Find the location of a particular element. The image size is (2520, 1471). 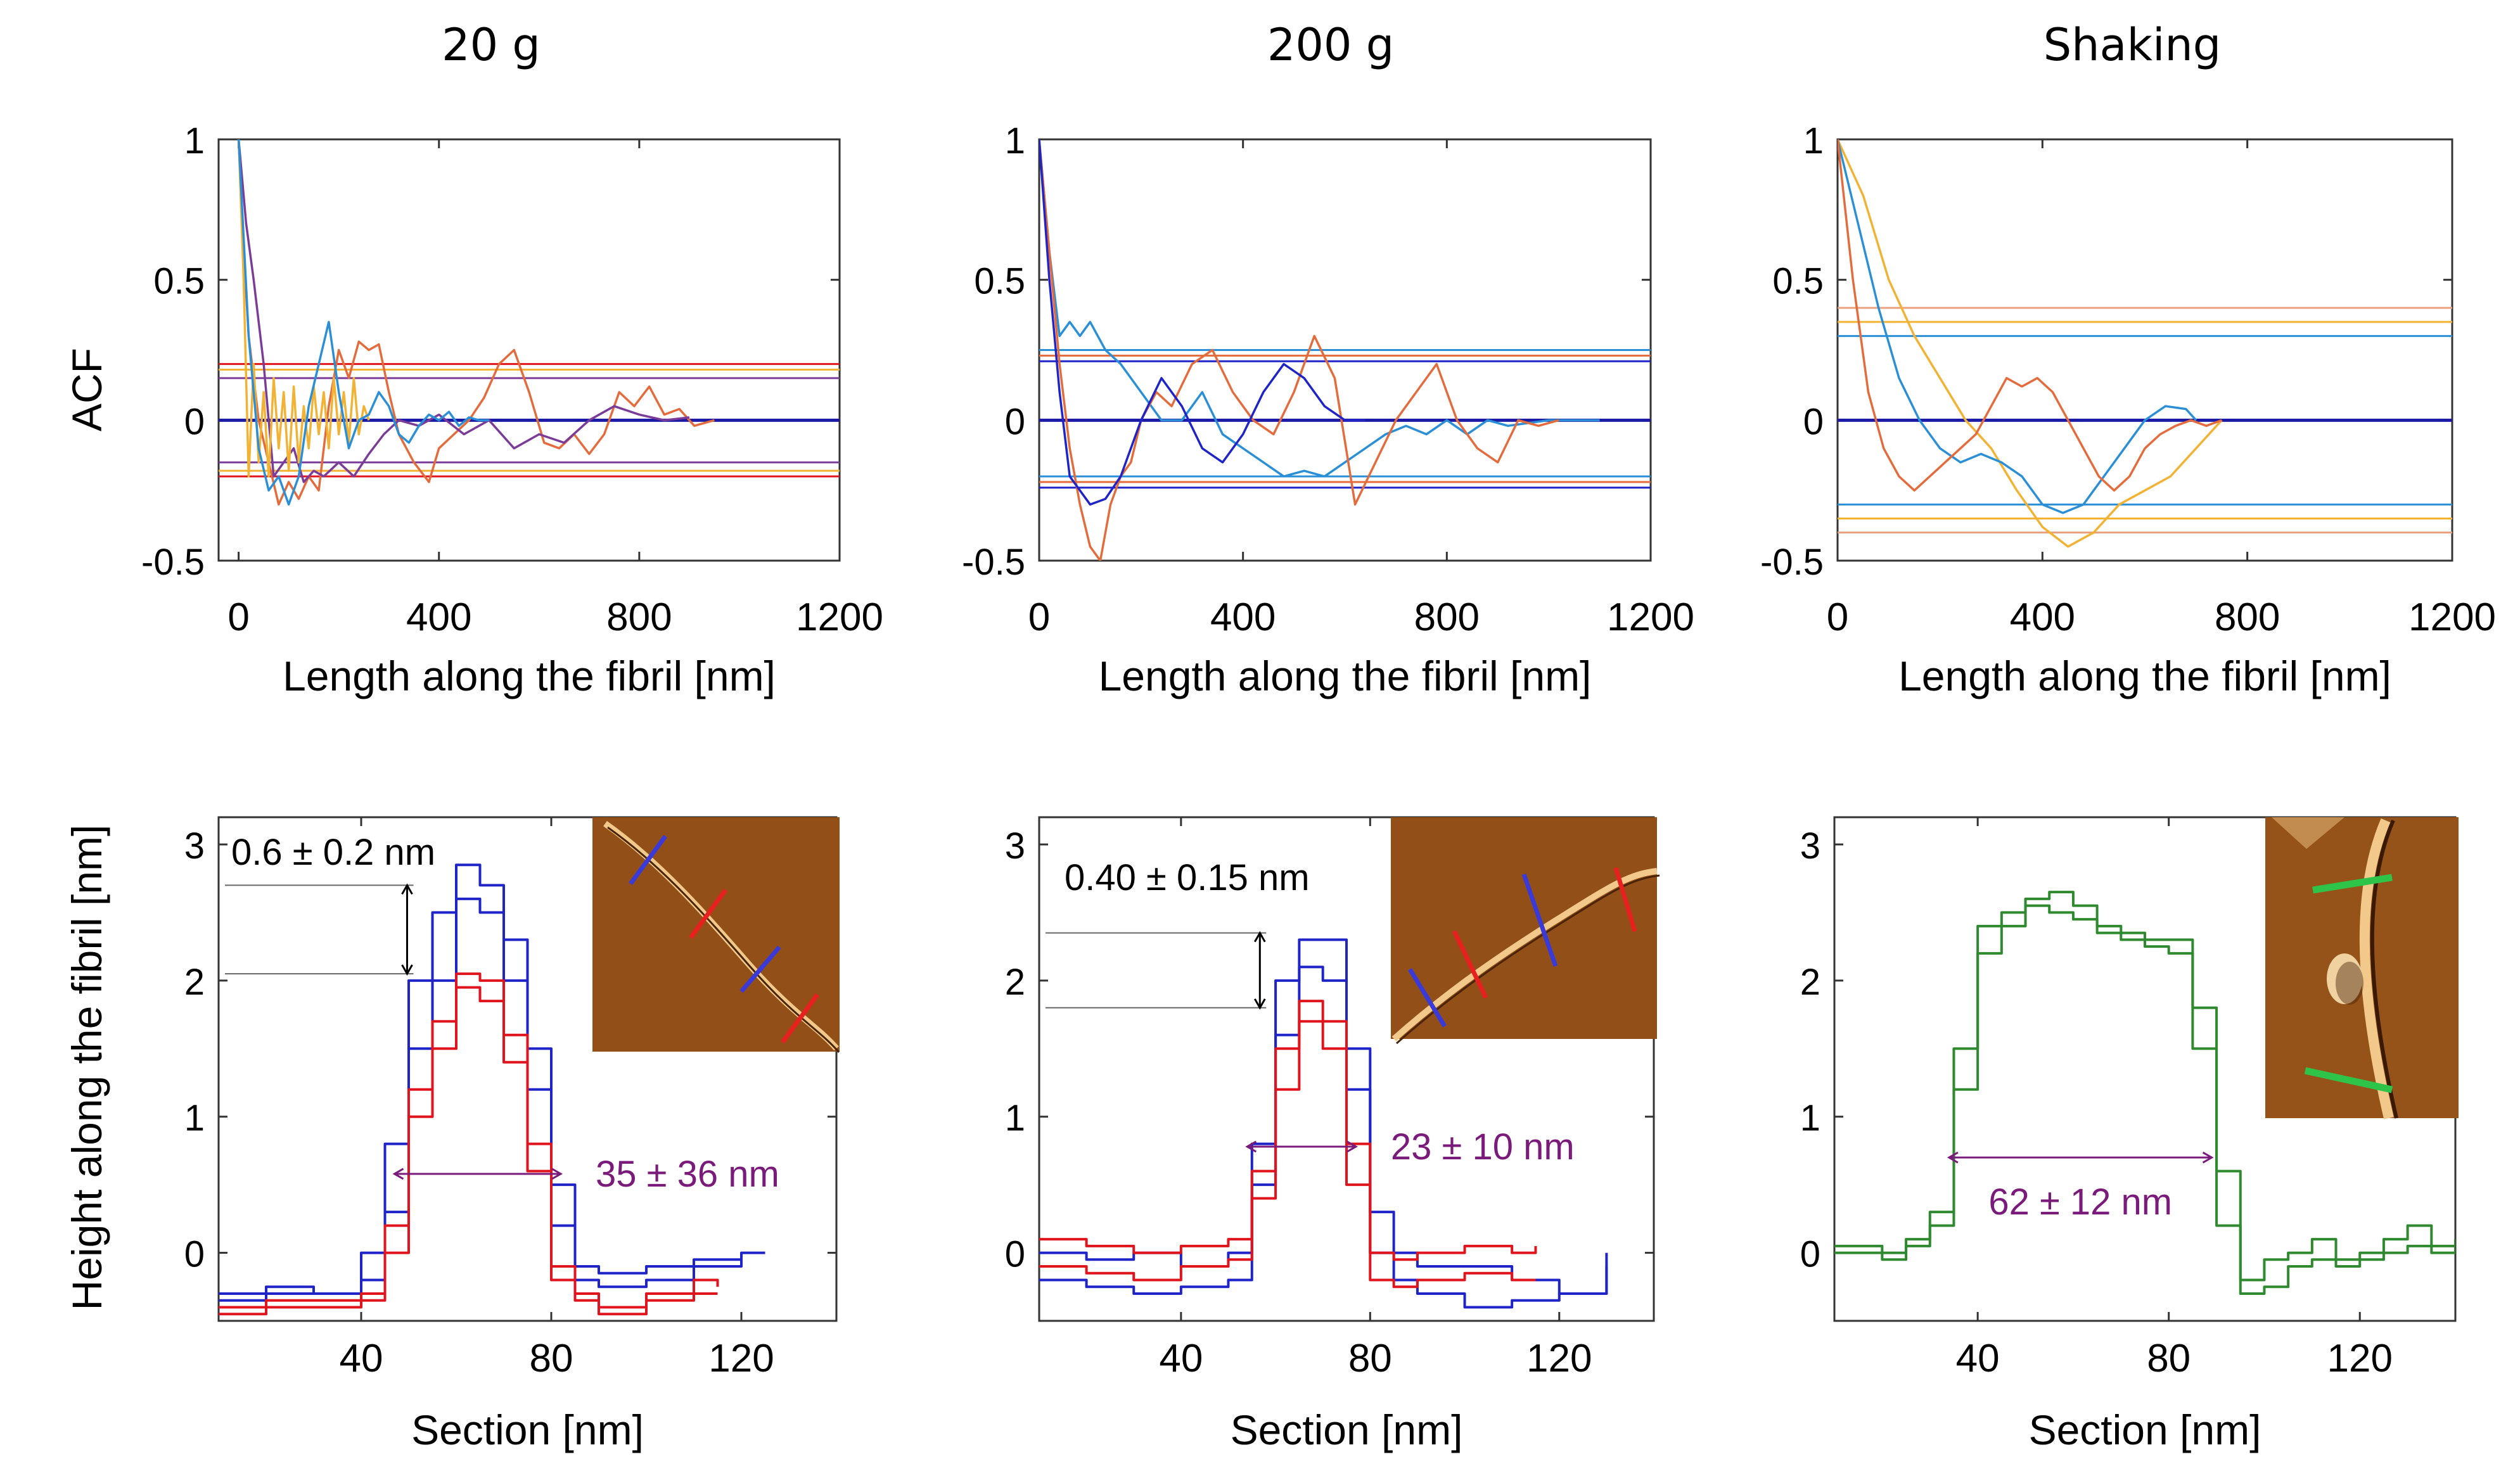

series-yellow is located at coordinates (2030, 344).